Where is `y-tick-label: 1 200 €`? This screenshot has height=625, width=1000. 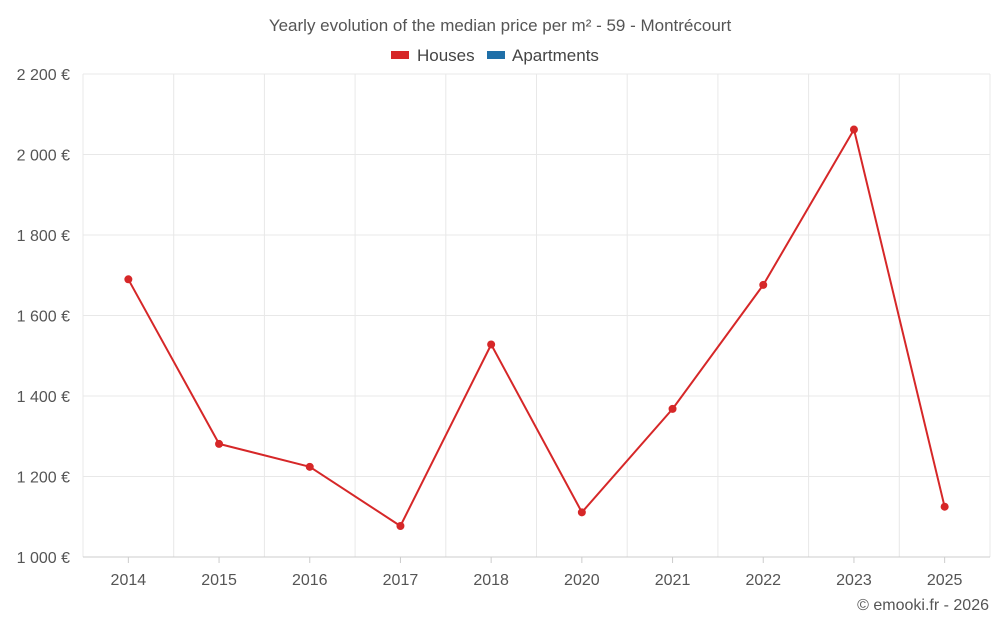
y-tick-label: 1 200 € is located at coordinates (43, 478).